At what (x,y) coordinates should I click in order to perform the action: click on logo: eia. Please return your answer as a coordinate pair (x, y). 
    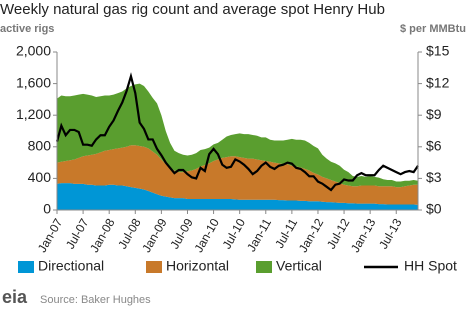
    Looking at the image, I should click on (15, 297).